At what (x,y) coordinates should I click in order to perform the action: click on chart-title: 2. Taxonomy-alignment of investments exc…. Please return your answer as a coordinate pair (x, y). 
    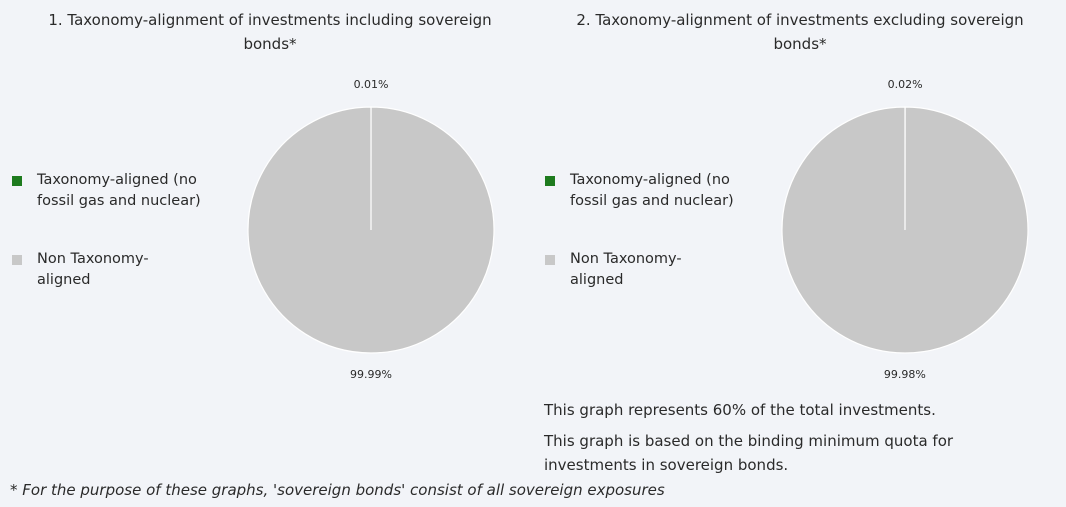
    Looking at the image, I should click on (800, 32).